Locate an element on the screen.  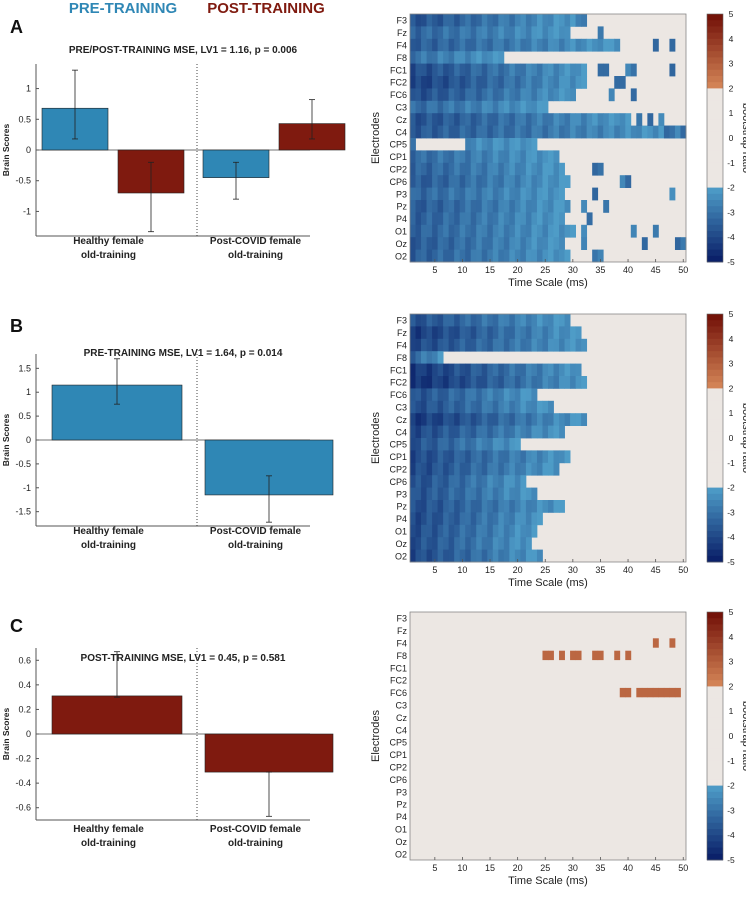
y-tick-label: -0.5 is located at coordinates (23, 181).